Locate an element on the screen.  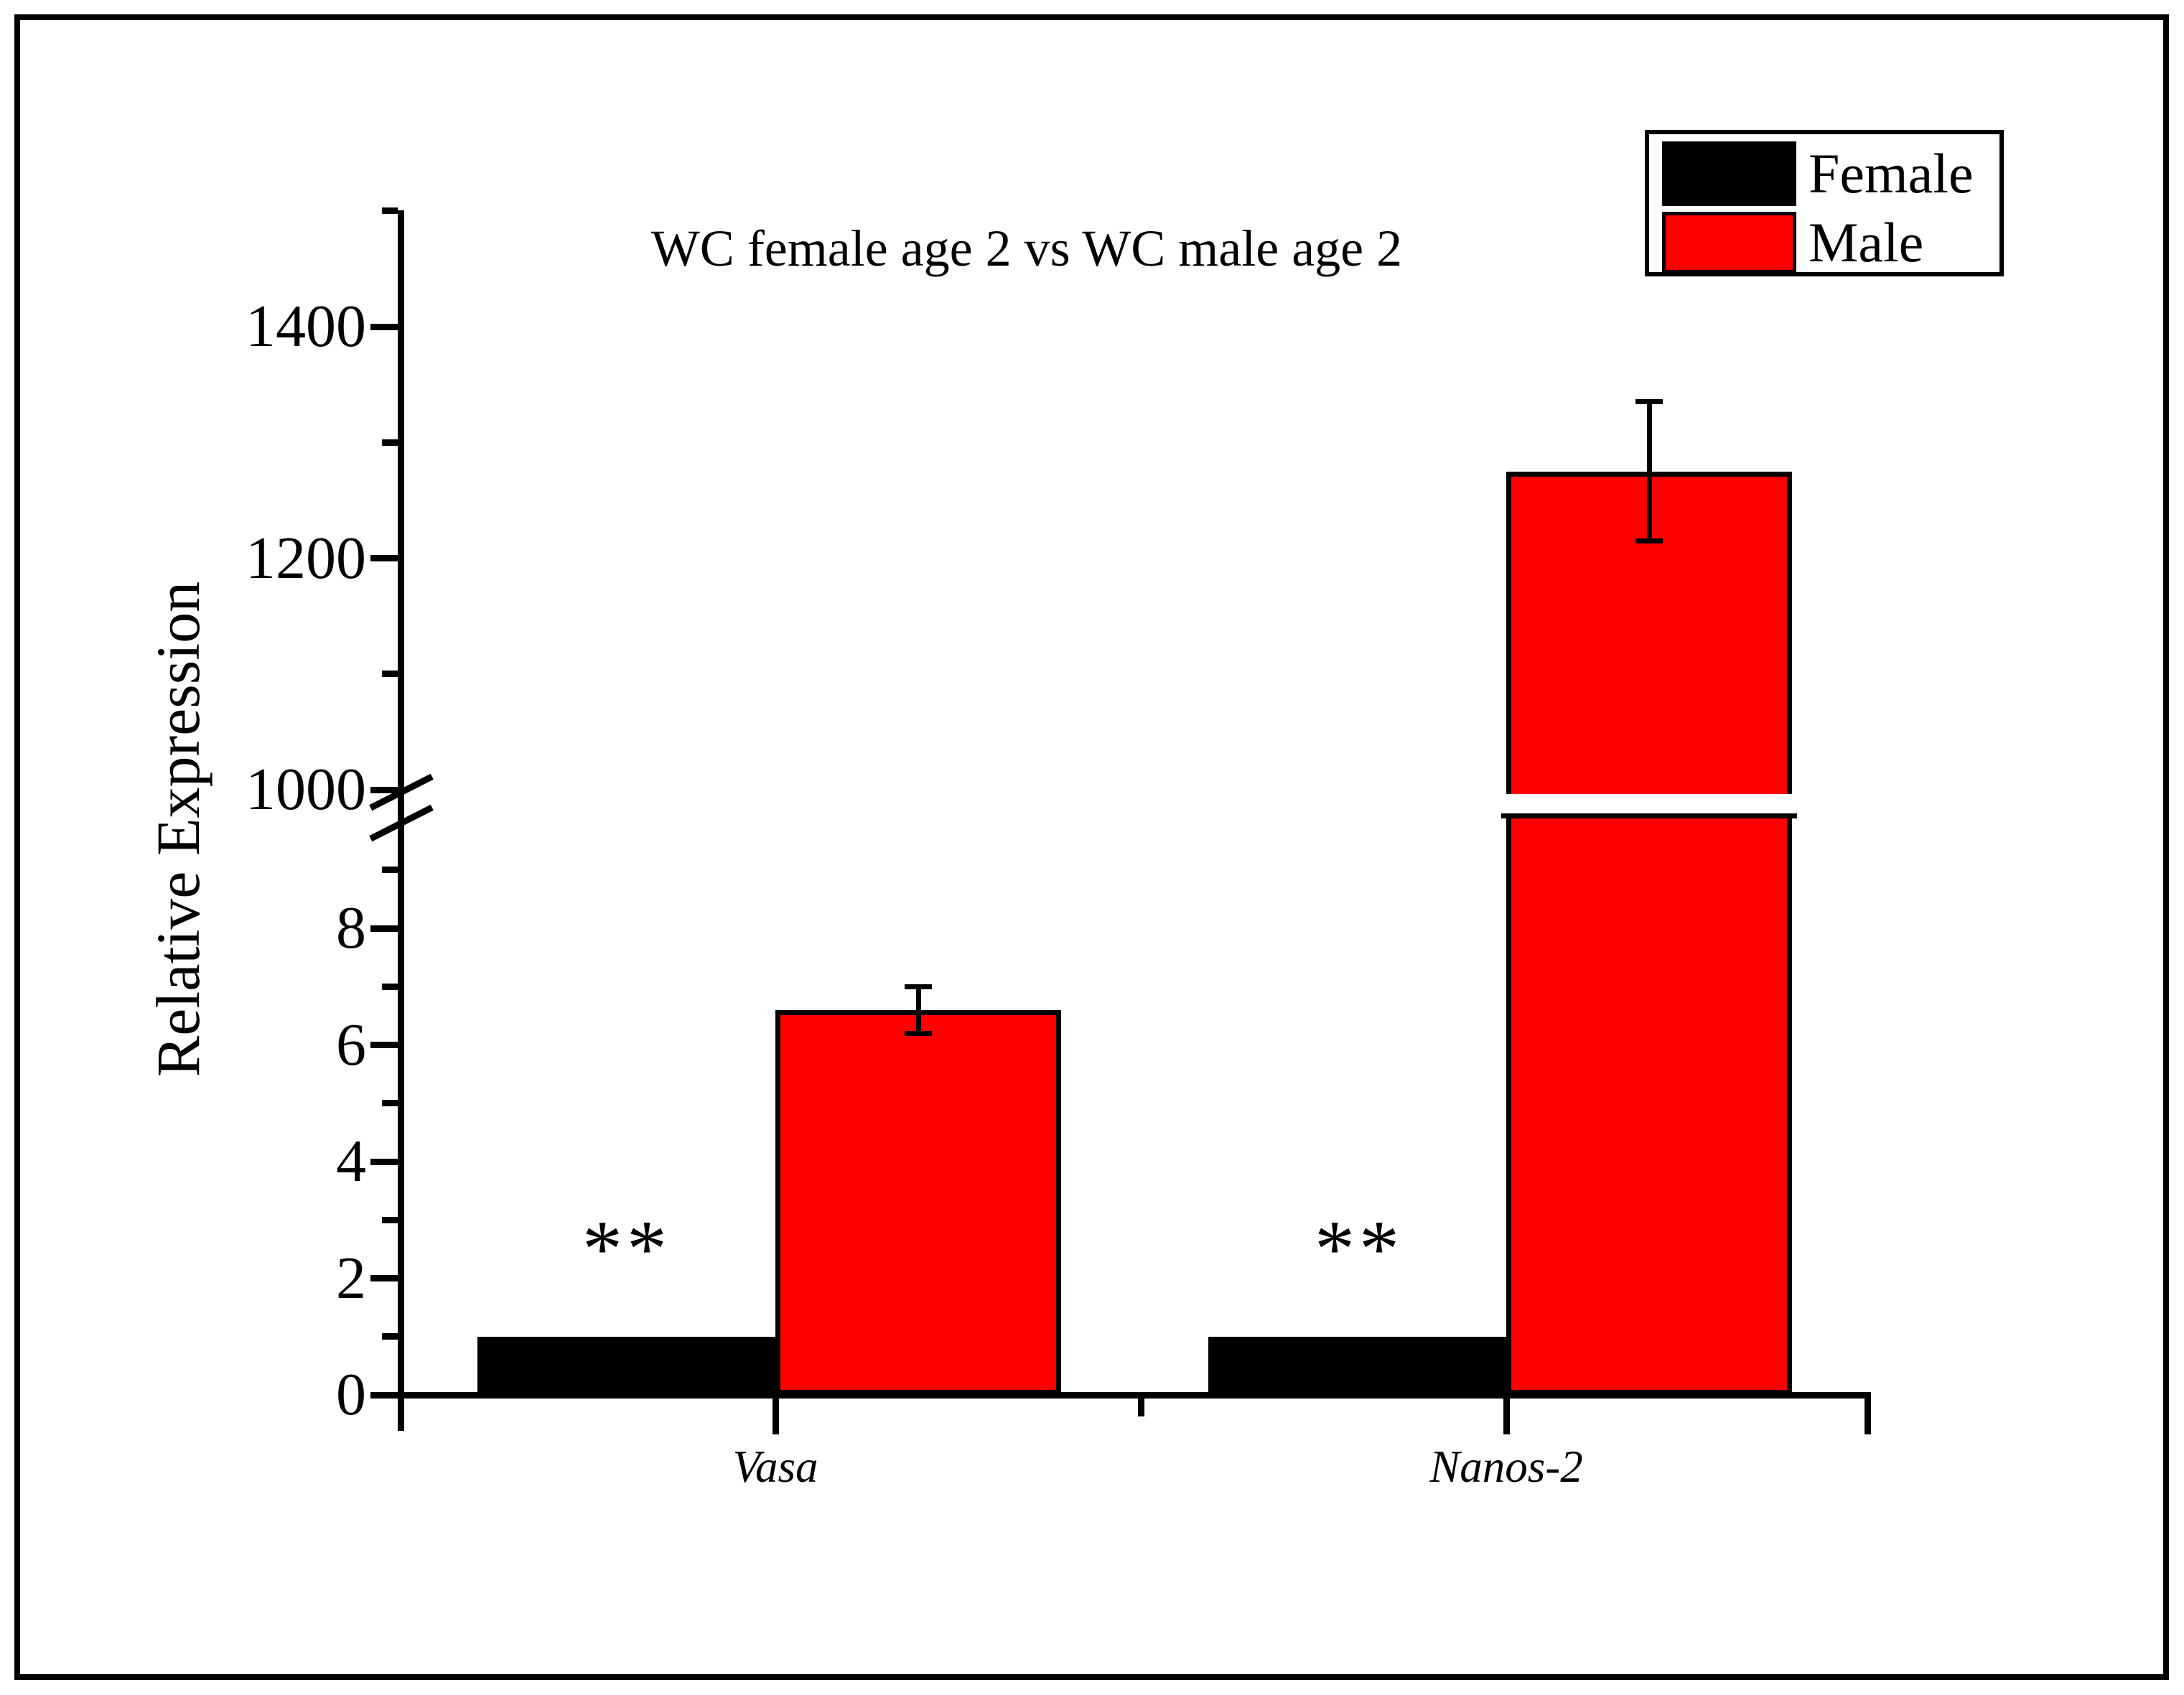
x-category-label-nanos2: Nanos-2 is located at coordinates (1506, 1467).